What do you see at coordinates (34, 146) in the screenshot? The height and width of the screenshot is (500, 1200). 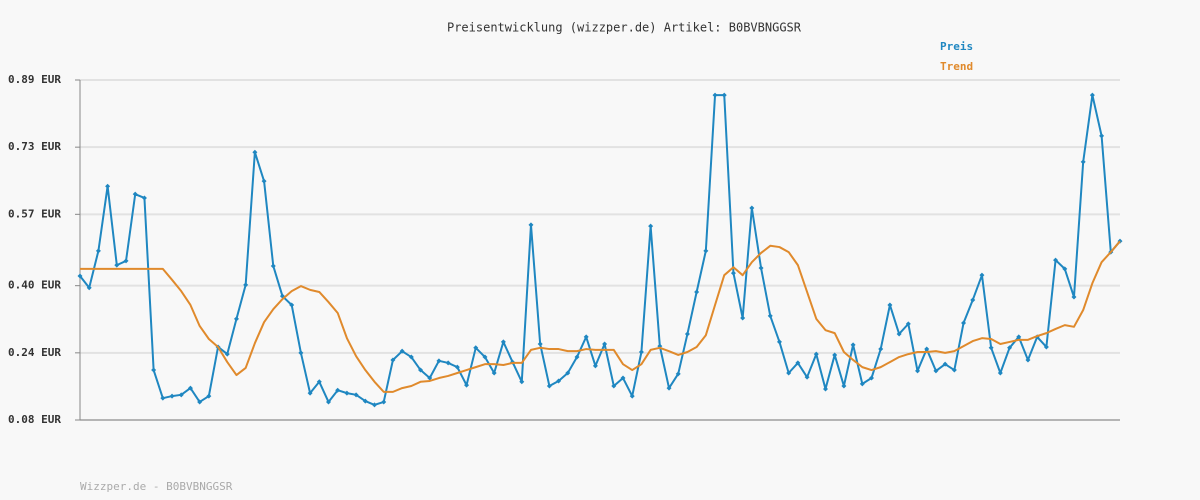 I see `y-tick-label: 0.73 EUR` at bounding box center [34, 146].